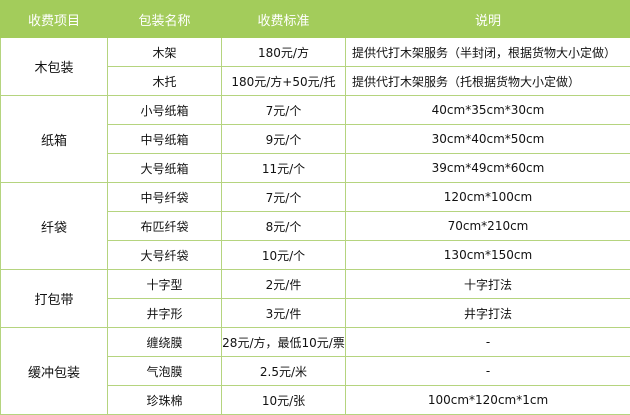 This screenshot has height=415, width=630. What do you see at coordinates (165, 52) in the screenshot?
I see `package-name-cell: 木架` at bounding box center [165, 52].